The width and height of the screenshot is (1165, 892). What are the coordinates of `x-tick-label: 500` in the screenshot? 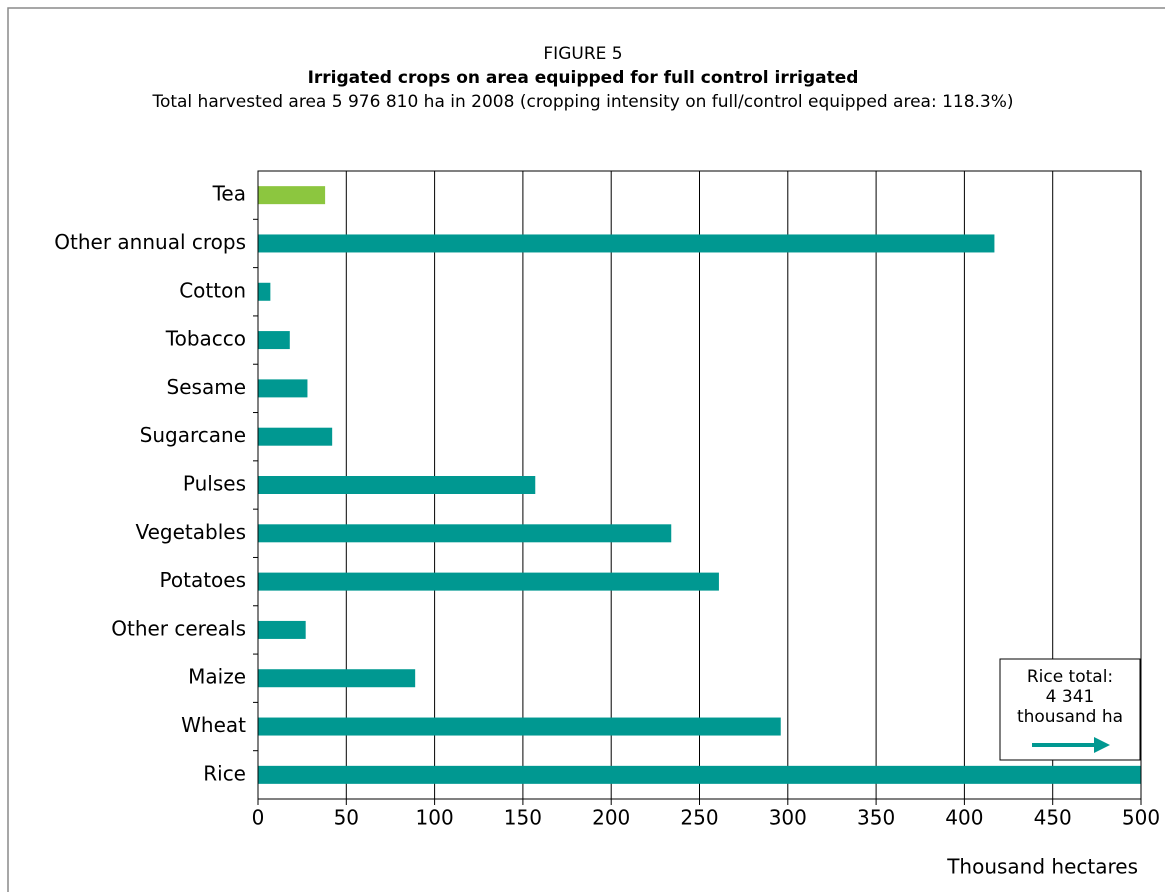 It's located at (1141, 818).